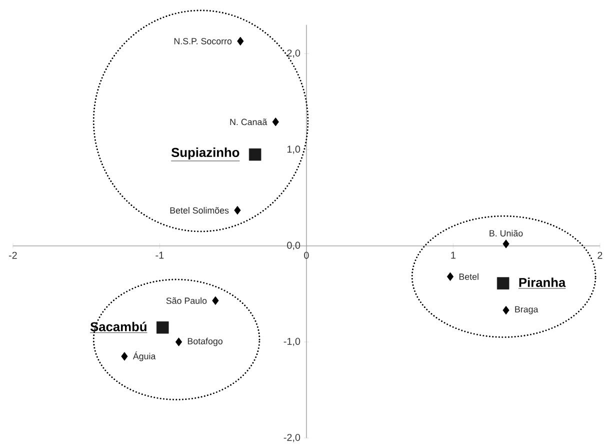 This screenshot has width=606, height=447. Describe the element at coordinates (205, 342) in the screenshot. I see `annotation: Botafogo` at that location.